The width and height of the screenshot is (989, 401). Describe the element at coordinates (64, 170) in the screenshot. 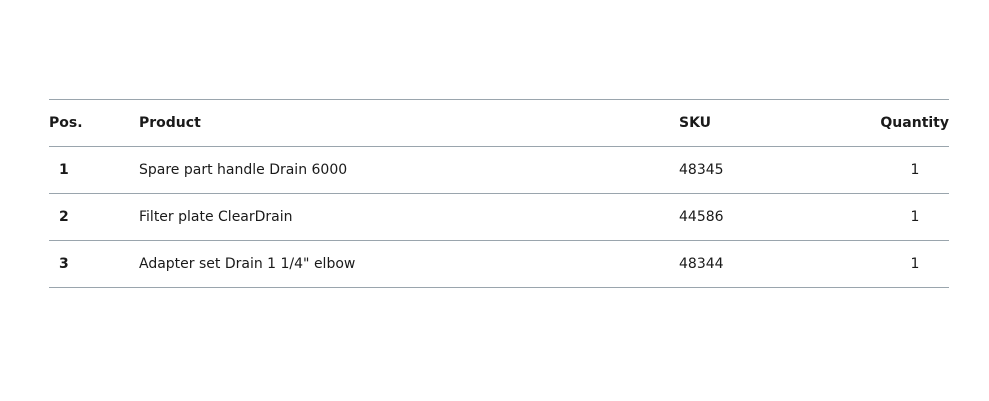

I see `cell-pos: 1` at that location.